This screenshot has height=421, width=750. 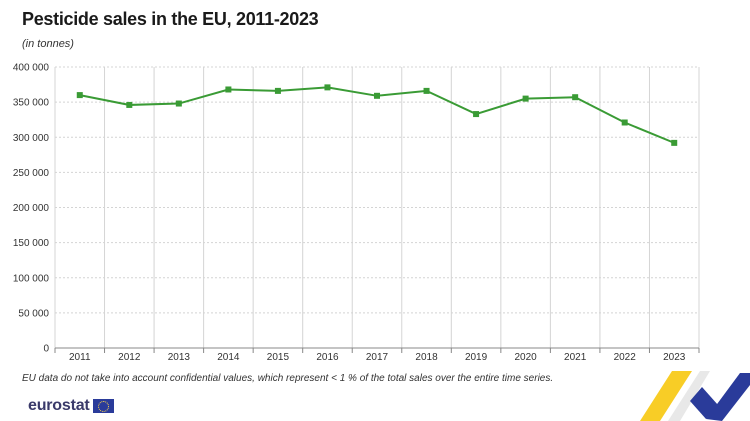 I want to click on y-tick-label: 100 000, so click(x=31, y=278).